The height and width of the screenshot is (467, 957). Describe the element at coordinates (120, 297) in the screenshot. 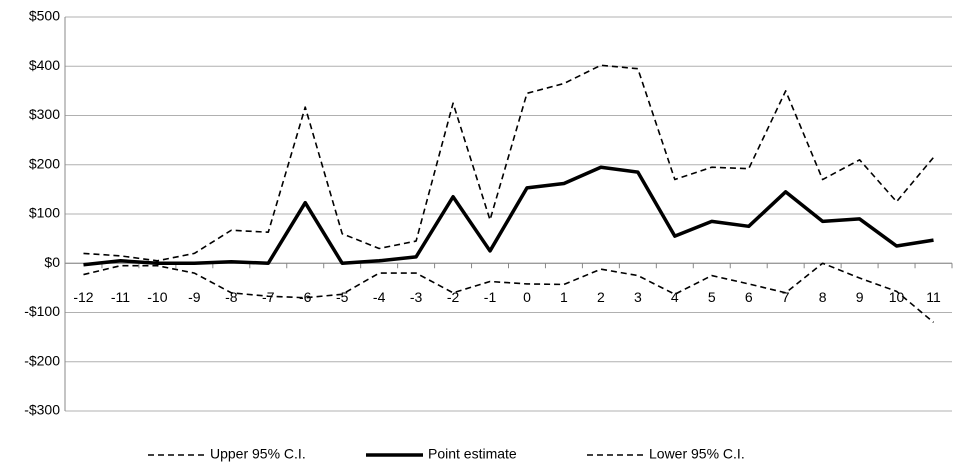

I see `x-tick-label: -11` at that location.